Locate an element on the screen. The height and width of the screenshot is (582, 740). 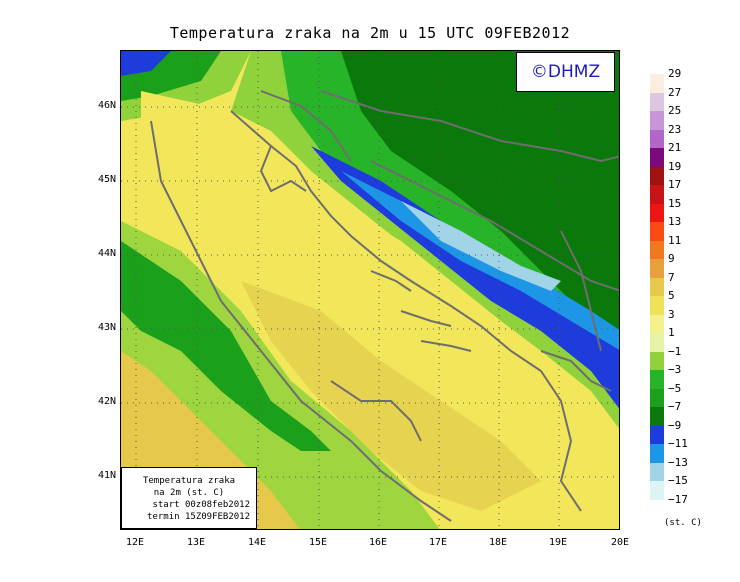
legend-label: −3 is located at coordinates (675, 369).